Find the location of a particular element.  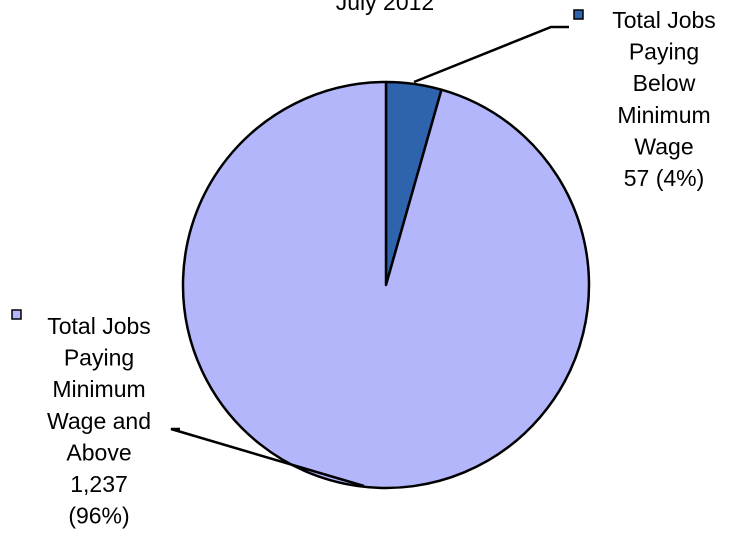

slice-label-line: (96%) is located at coordinates (98, 516).